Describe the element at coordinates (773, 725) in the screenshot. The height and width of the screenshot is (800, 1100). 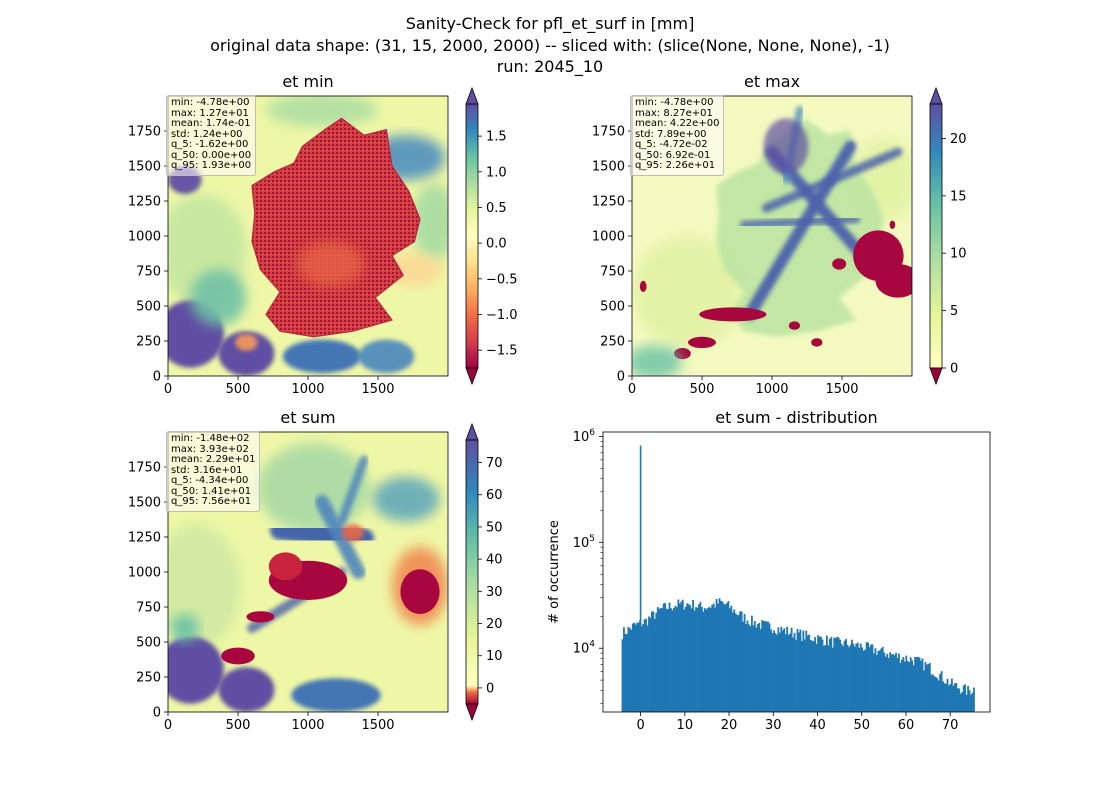
I see `x-tick-label: 30` at that location.